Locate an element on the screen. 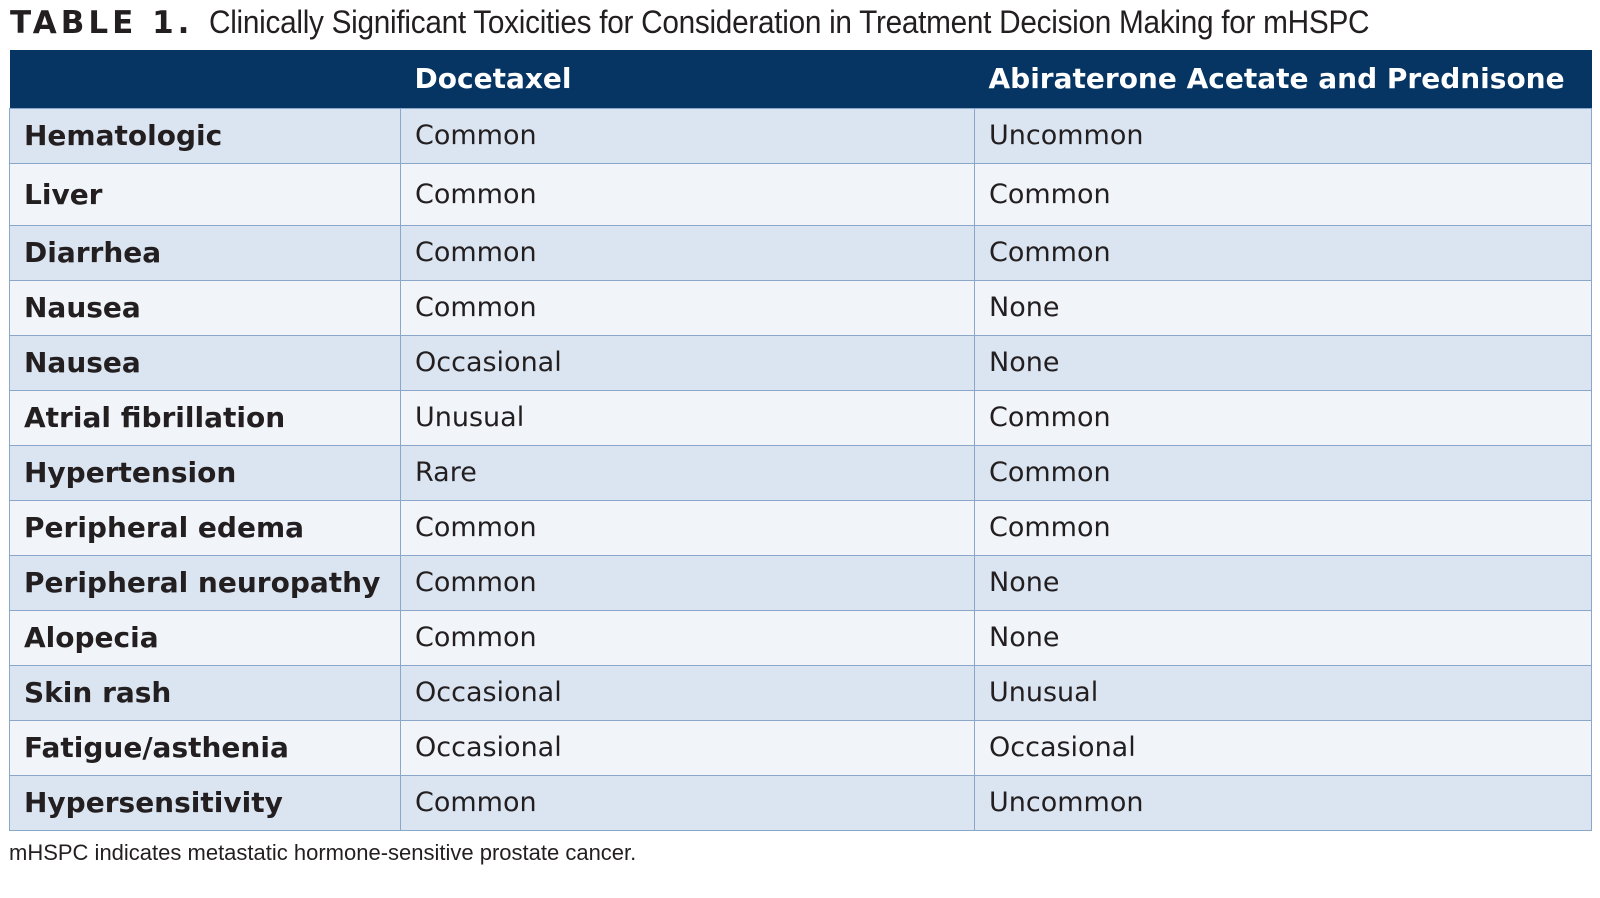 This screenshot has height=898, width=1600. table-row: Fatigue/asthenia Occasional Occasional is located at coordinates (800, 747).